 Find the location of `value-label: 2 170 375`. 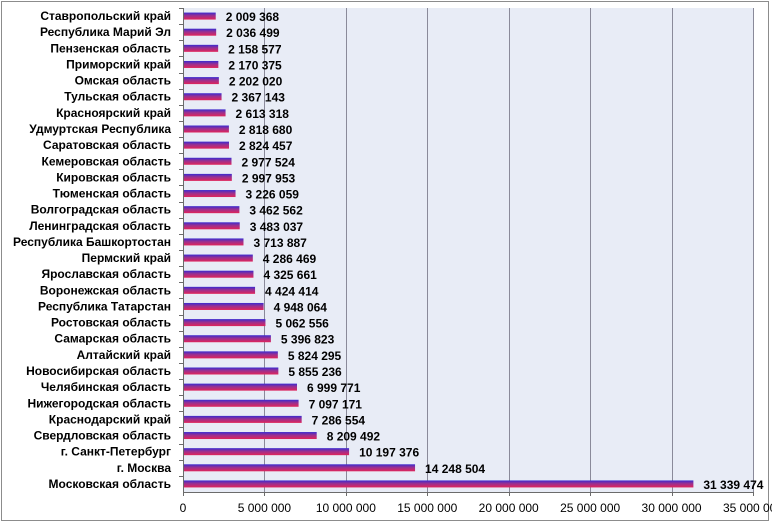

value-label: 2 170 375 is located at coordinates (255, 65).